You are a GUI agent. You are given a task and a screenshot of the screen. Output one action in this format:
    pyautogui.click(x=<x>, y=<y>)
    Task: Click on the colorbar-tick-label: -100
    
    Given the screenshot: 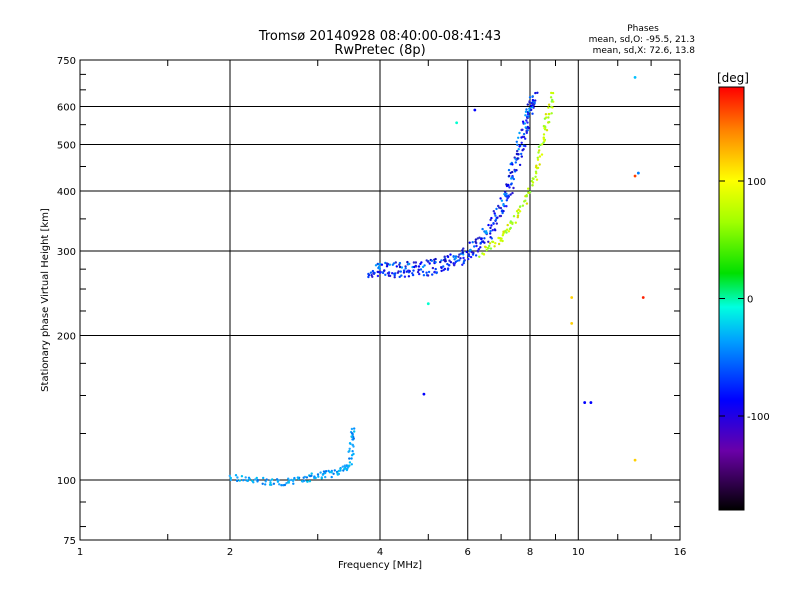 What is the action you would take?
    pyautogui.click(x=758, y=417)
    